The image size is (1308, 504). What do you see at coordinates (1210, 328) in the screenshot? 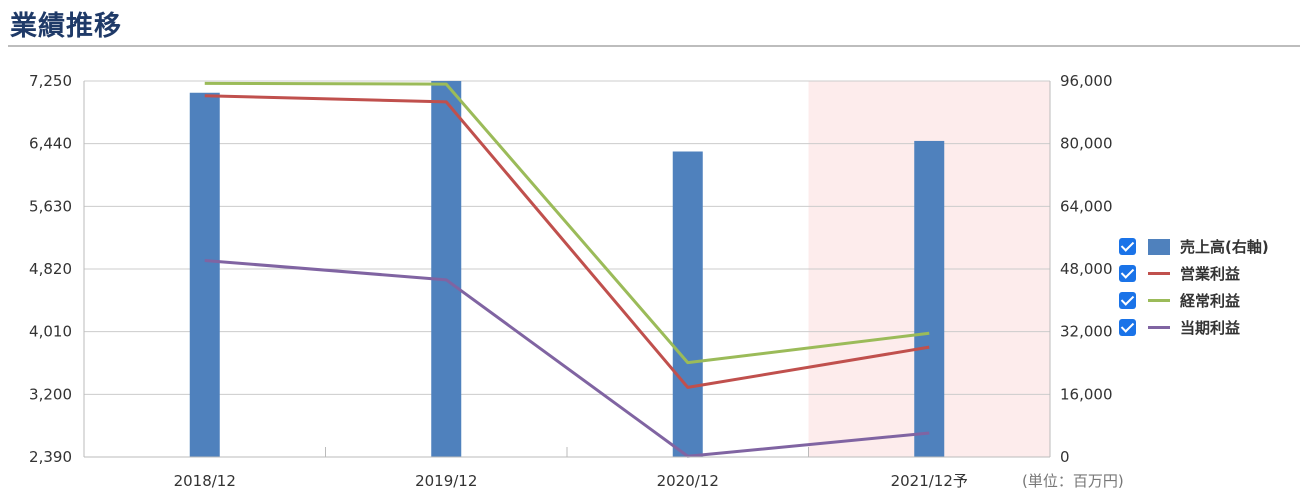
I see `legend-label: 当期利益` at bounding box center [1210, 328].